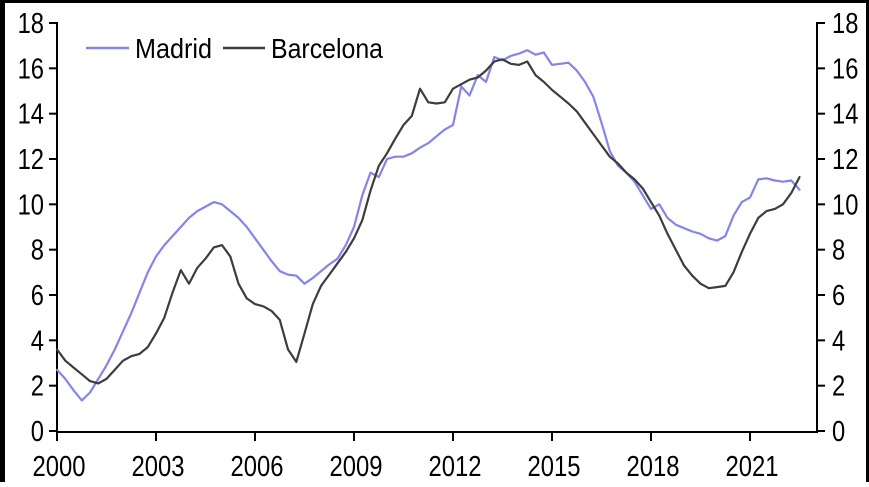 This screenshot has width=869, height=487. Describe the element at coordinates (59, 466) in the screenshot. I see `x-tick-label: 2000` at that location.